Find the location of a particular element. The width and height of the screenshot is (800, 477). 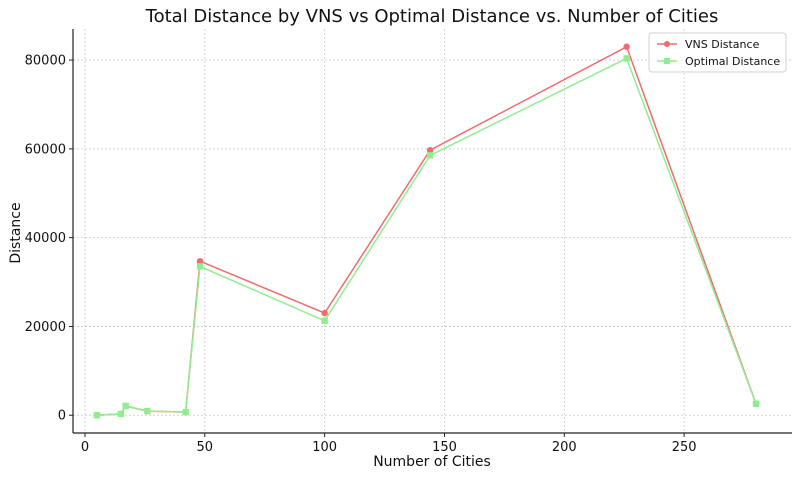

x-tick-label: 200 is located at coordinates (564, 447).